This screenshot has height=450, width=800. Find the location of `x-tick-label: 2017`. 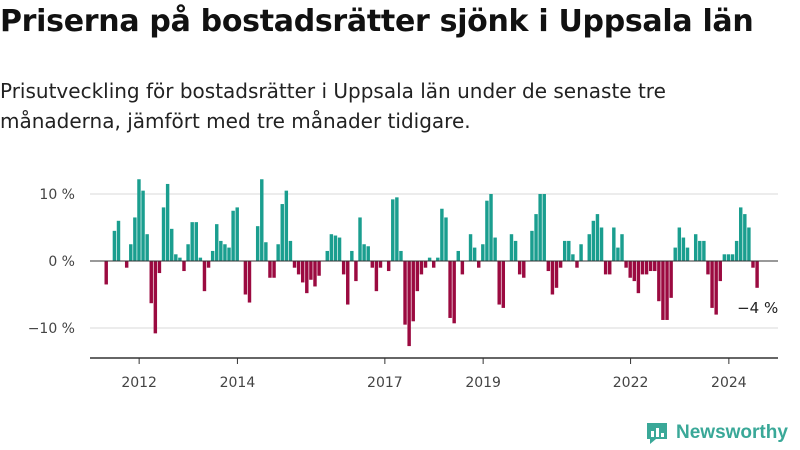

x-tick-label: 2017 is located at coordinates (385, 383).